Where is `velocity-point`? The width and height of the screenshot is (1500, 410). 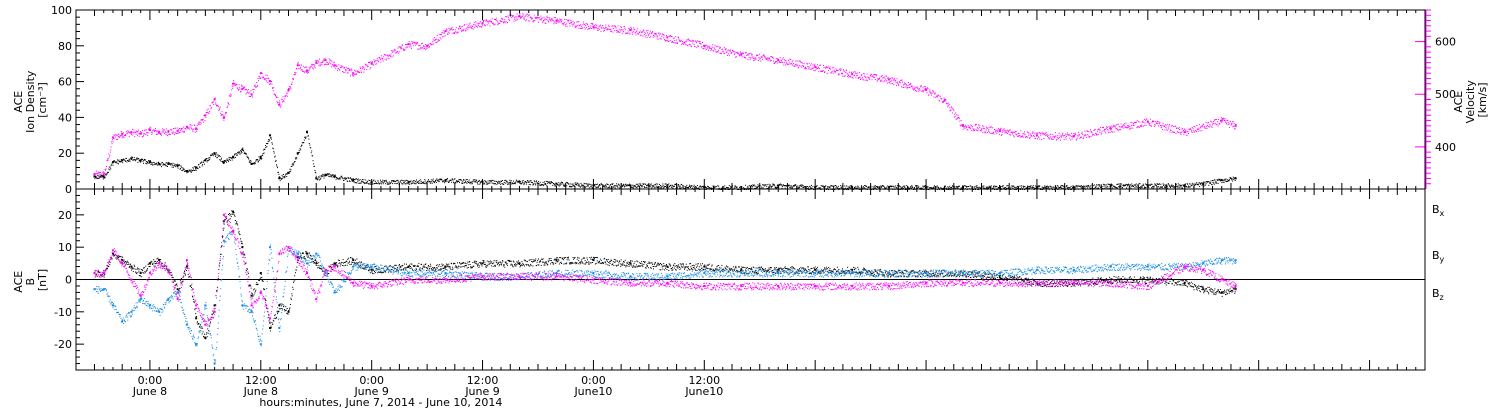
velocity-point is located at coordinates (741, 54).